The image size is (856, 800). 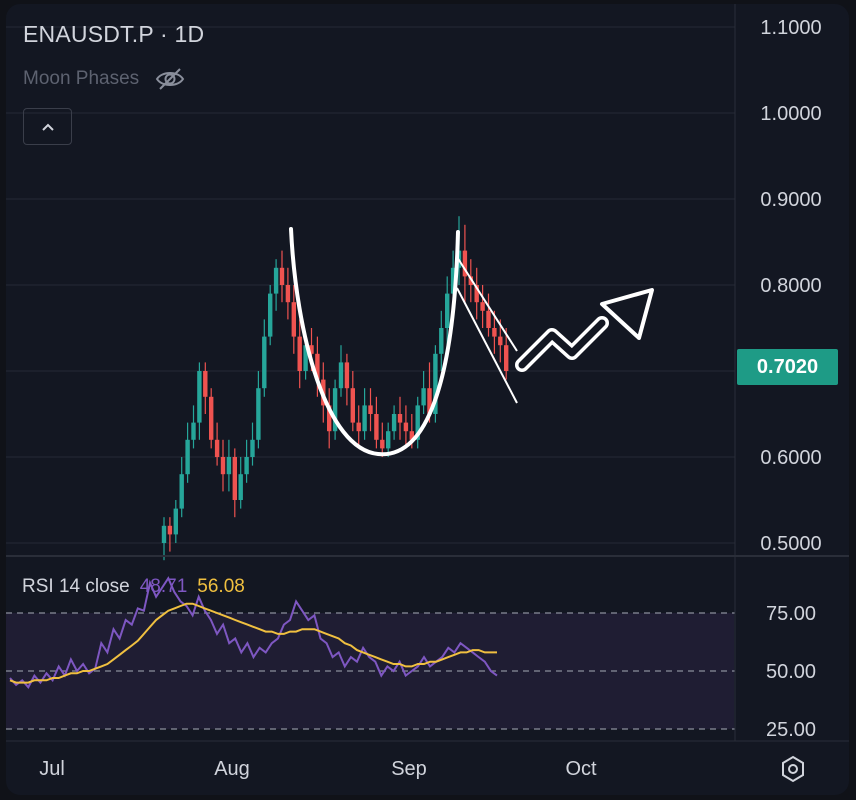 What do you see at coordinates (487, 304) in the screenshot?
I see `annotation-trendline-upper` at bounding box center [487, 304].